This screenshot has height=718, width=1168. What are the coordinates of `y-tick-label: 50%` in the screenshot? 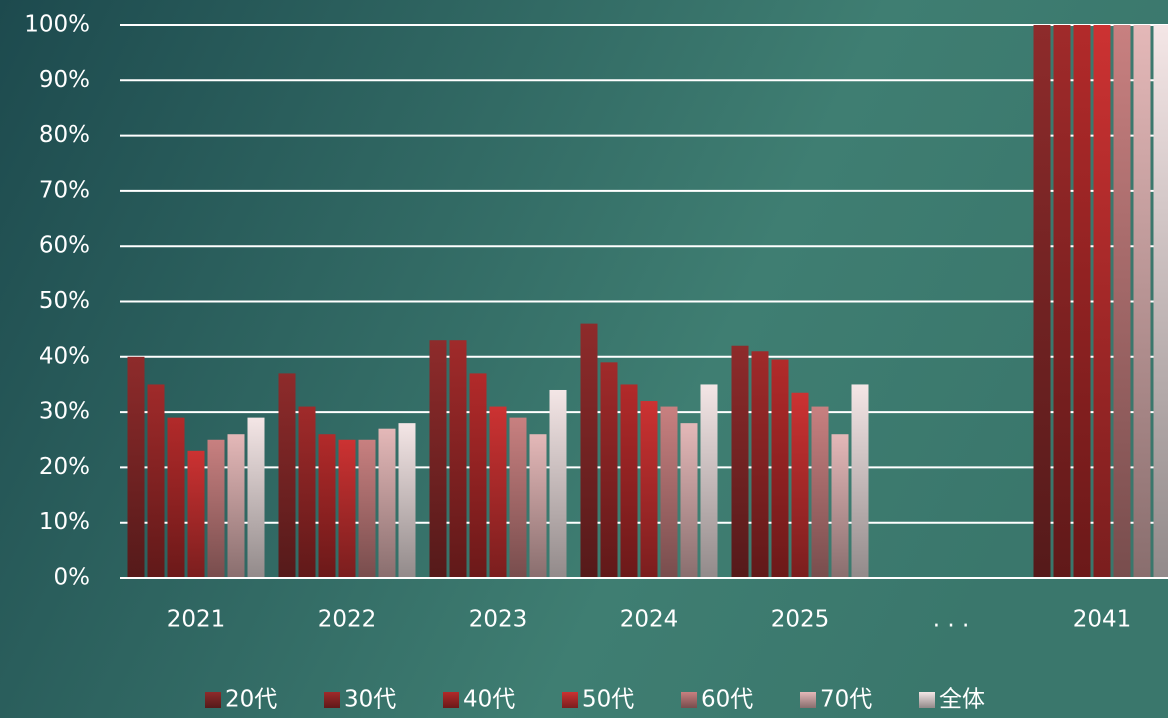 It's located at (64, 301).